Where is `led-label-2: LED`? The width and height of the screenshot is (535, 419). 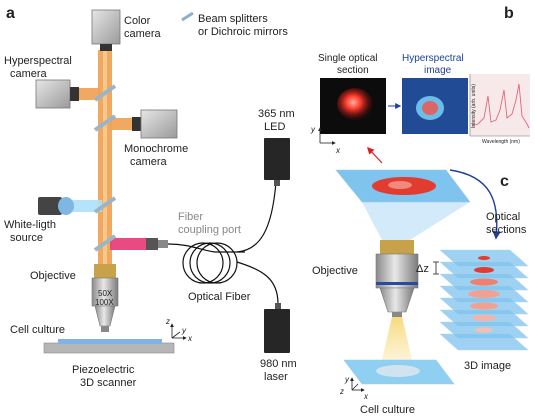 led-label-2: LED is located at coordinates (274, 127).